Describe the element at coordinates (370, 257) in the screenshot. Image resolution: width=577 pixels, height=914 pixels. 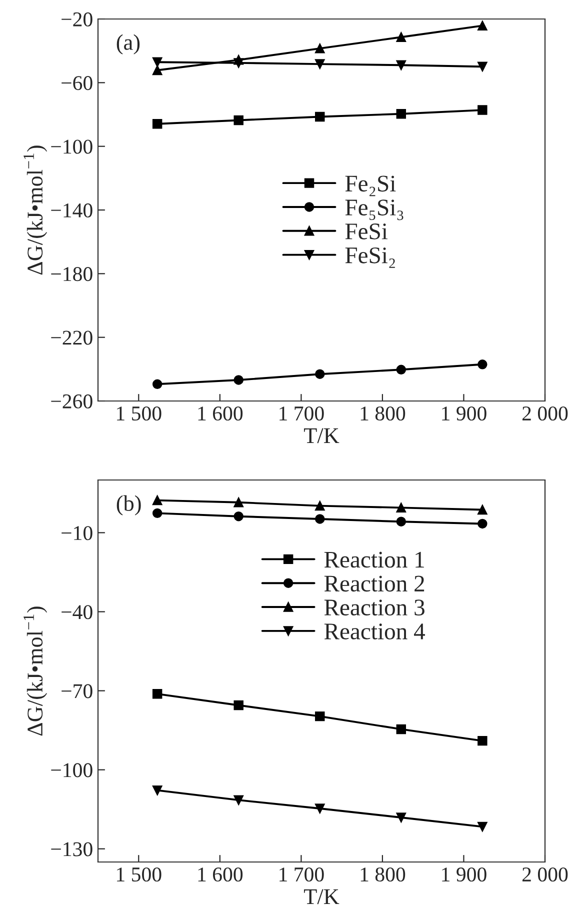
I see `legend-label: FeSi₂` at that location.